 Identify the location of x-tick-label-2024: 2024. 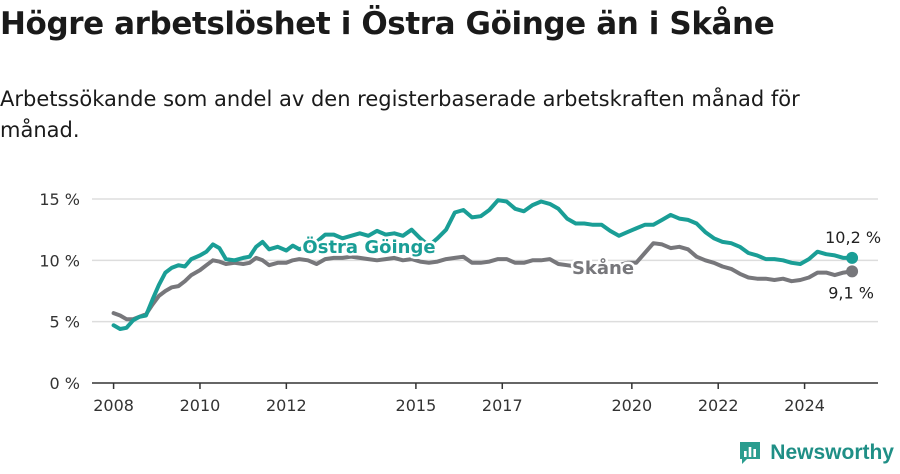
(804, 405).